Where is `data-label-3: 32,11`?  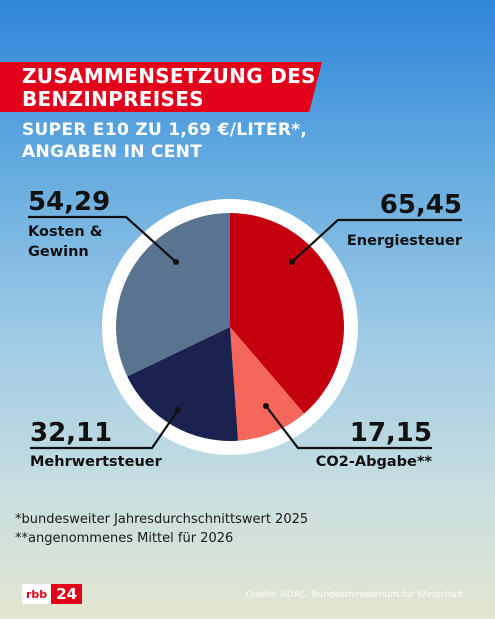
data-label-3: 32,11 is located at coordinates (71, 433).